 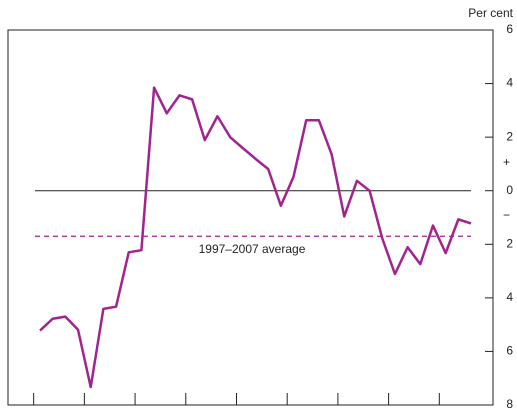 What do you see at coordinates (490, 13) in the screenshot?
I see `y-unit-label: Per cent` at bounding box center [490, 13].